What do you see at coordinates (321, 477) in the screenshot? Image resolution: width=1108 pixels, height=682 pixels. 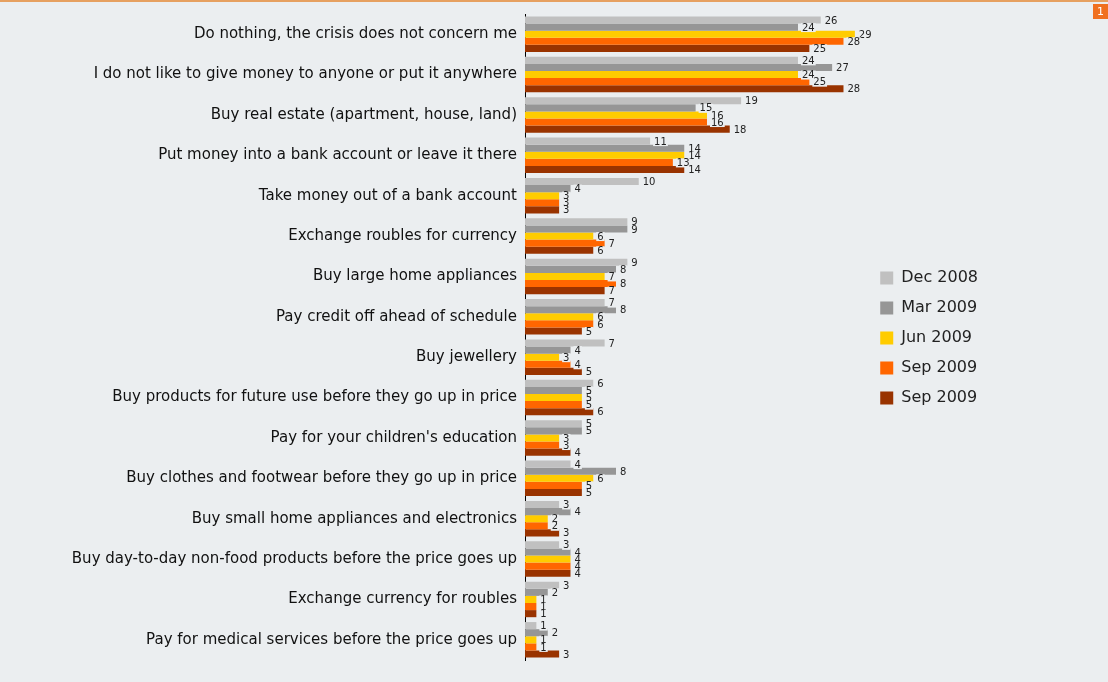 I see `y-tick-label: Buy clothes and footwear before they go up in price` at bounding box center [321, 477].